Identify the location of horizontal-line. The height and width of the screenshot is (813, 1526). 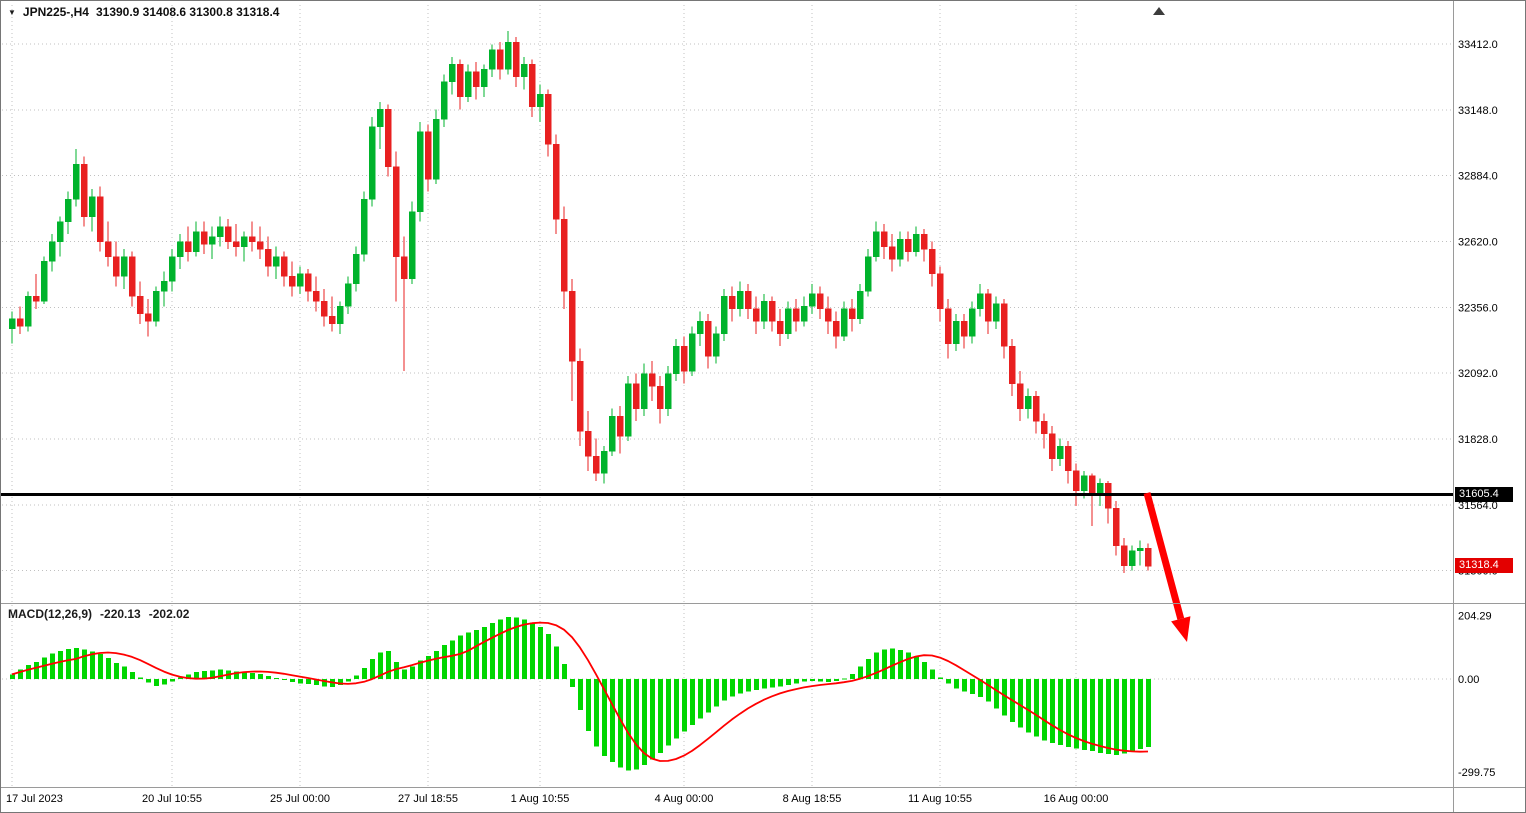
(727, 494).